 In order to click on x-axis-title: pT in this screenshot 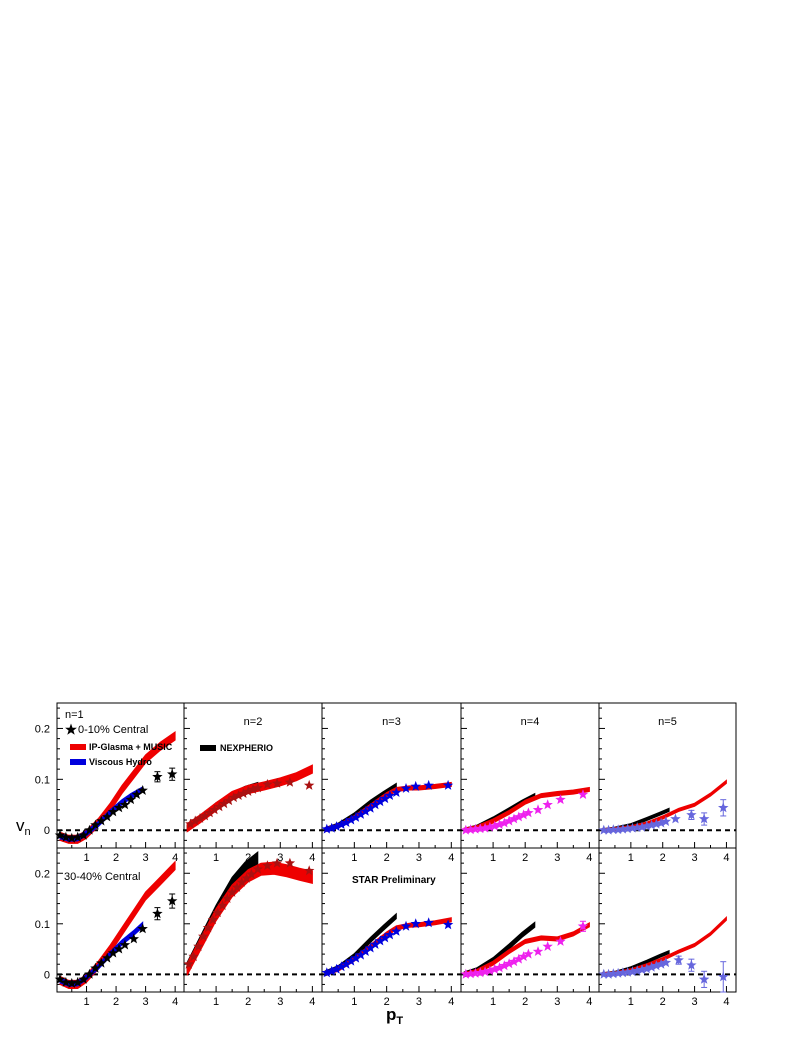, I will do `click(394, 1016)`.